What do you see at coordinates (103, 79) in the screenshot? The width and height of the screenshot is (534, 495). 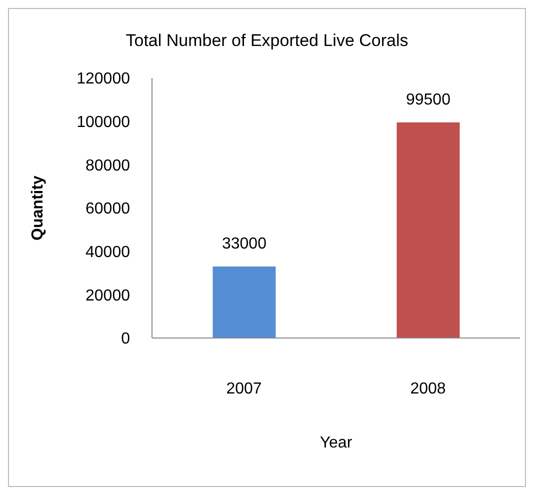 I see `y-tick-label: 120000` at bounding box center [103, 79].